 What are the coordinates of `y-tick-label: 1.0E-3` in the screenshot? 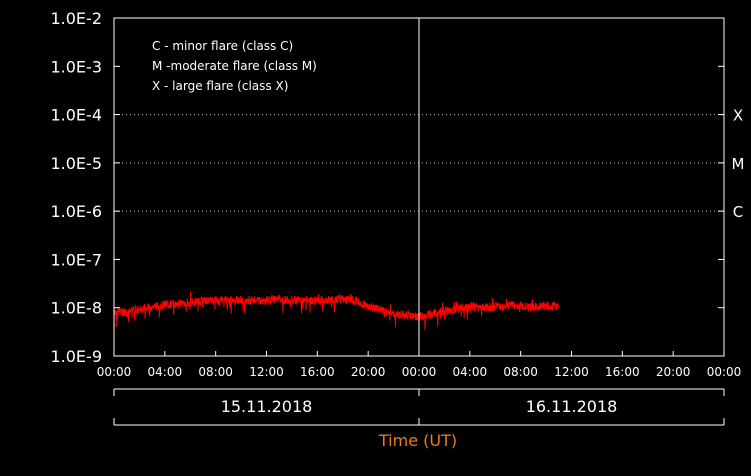 It's located at (76, 66).